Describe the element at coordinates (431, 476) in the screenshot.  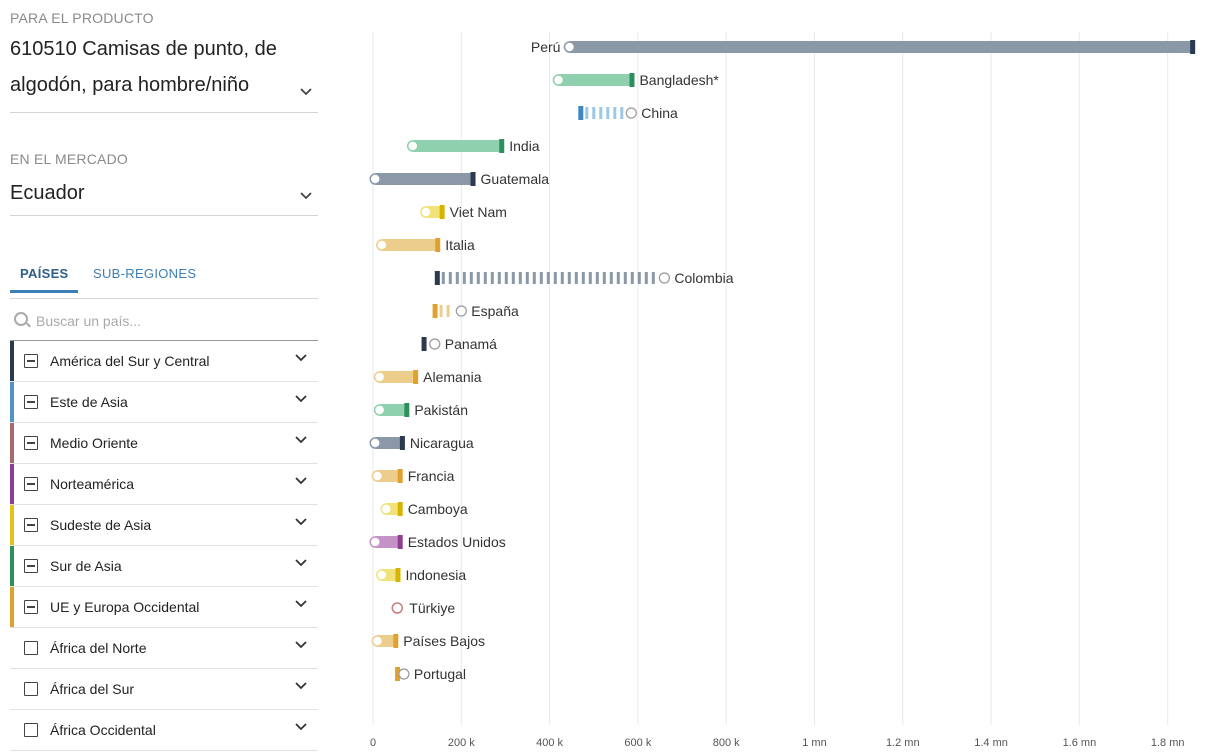
I see `country-label: Francia` at that location.